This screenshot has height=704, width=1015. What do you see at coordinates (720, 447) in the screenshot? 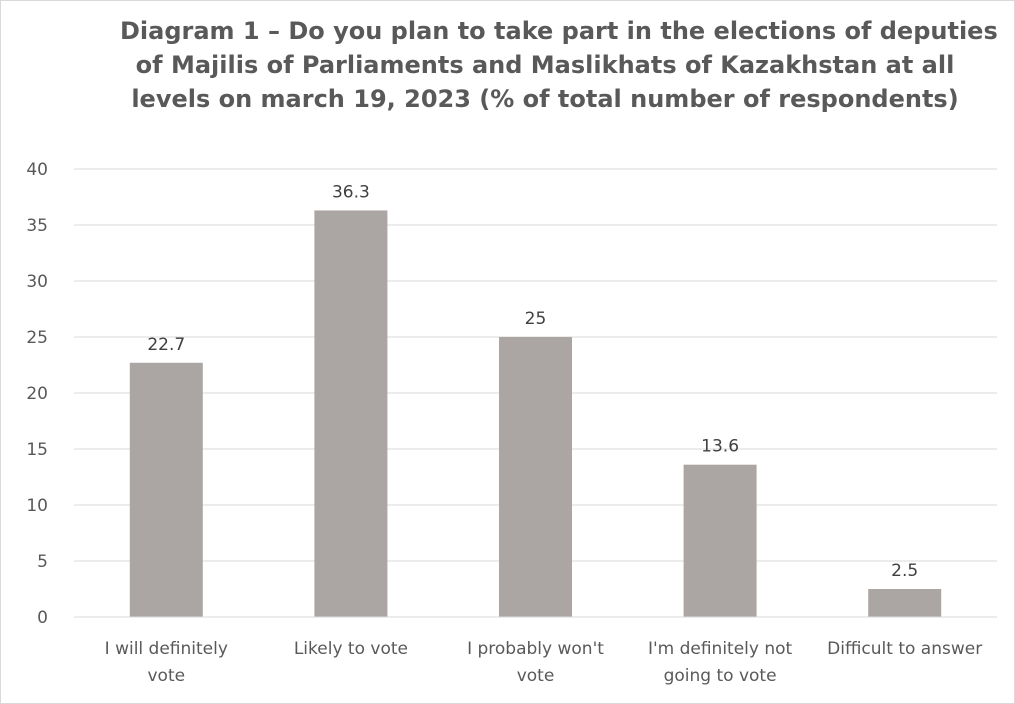
I see `data-label-4: 13.6` at bounding box center [720, 447].